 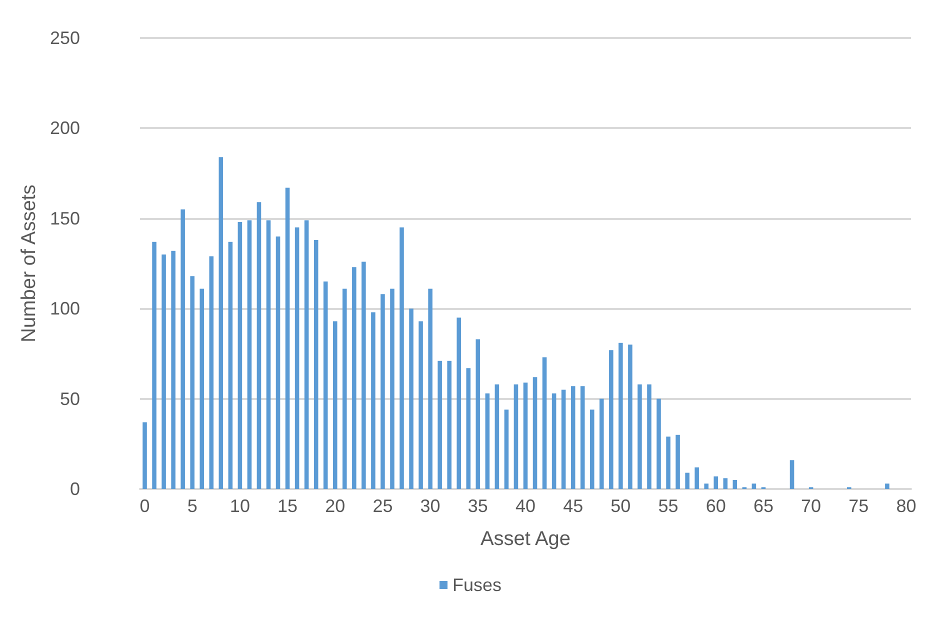 What do you see at coordinates (65, 38) in the screenshot?
I see `y-tick-label: 250` at bounding box center [65, 38].